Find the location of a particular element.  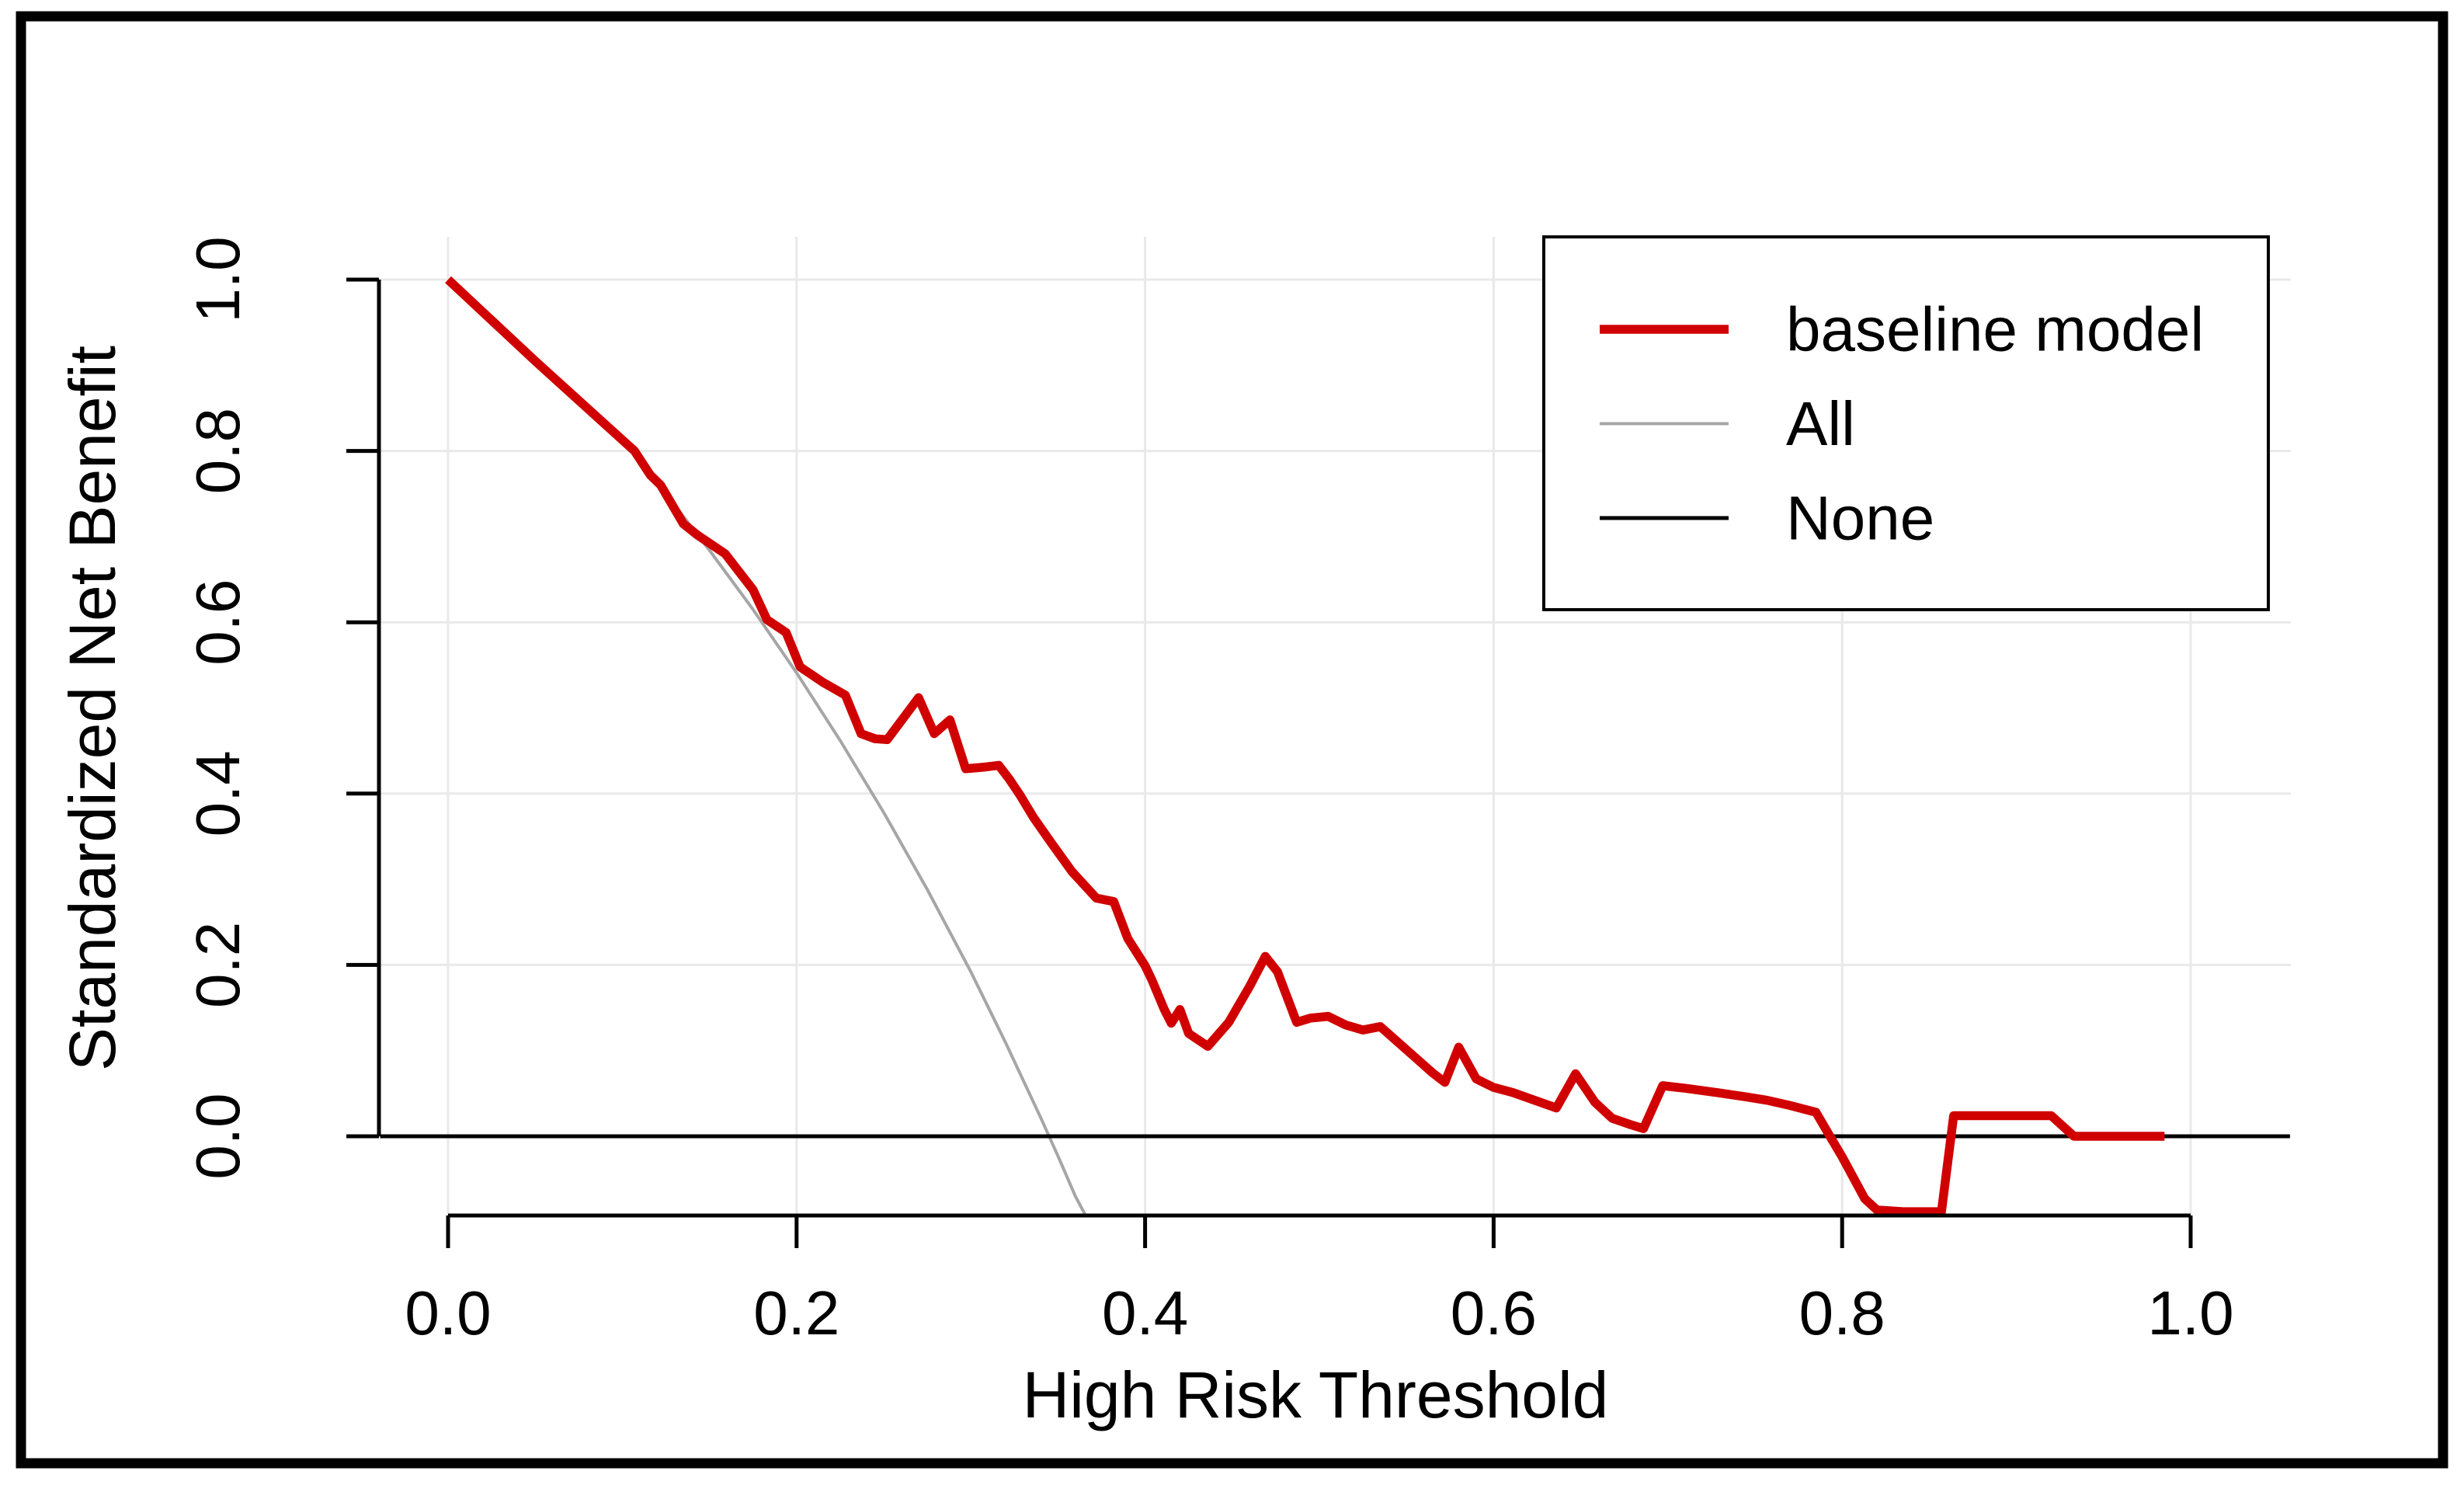

x-tick-label: 0.0 is located at coordinates (448, 1313).